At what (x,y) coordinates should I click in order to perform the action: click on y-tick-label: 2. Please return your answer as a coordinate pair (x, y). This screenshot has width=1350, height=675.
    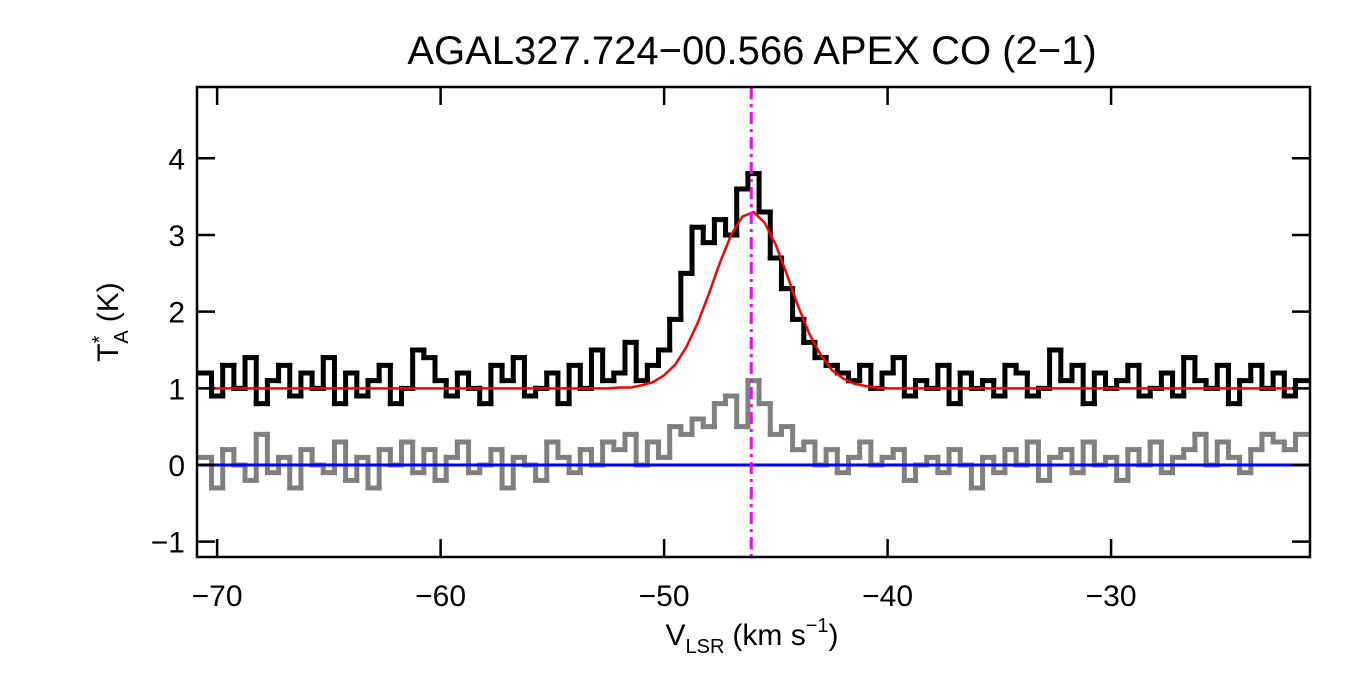
    Looking at the image, I should click on (176, 313).